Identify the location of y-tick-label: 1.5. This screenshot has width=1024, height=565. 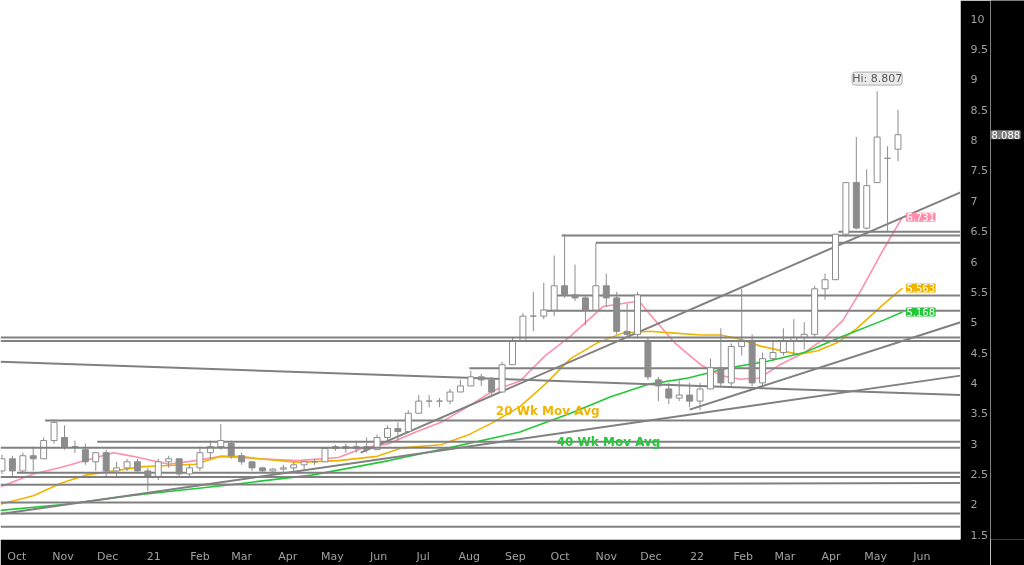
(979, 535).